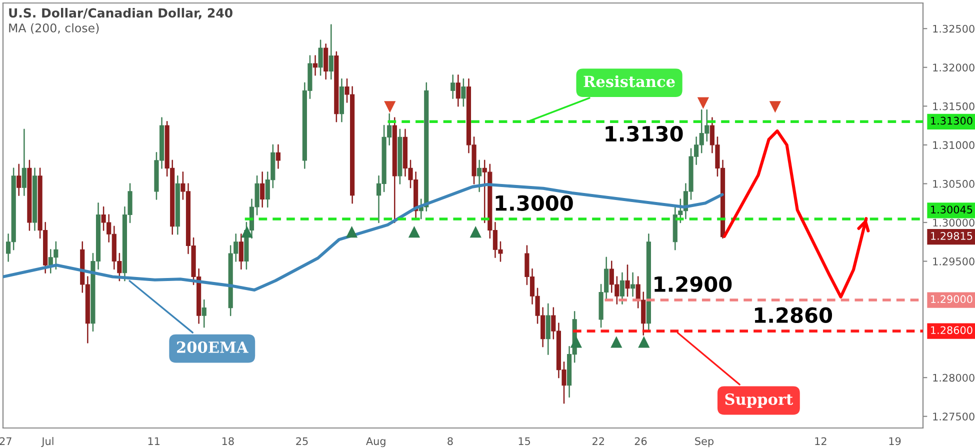  What do you see at coordinates (951, 236) in the screenshot?
I see `text: 1.29815` at bounding box center [951, 236].